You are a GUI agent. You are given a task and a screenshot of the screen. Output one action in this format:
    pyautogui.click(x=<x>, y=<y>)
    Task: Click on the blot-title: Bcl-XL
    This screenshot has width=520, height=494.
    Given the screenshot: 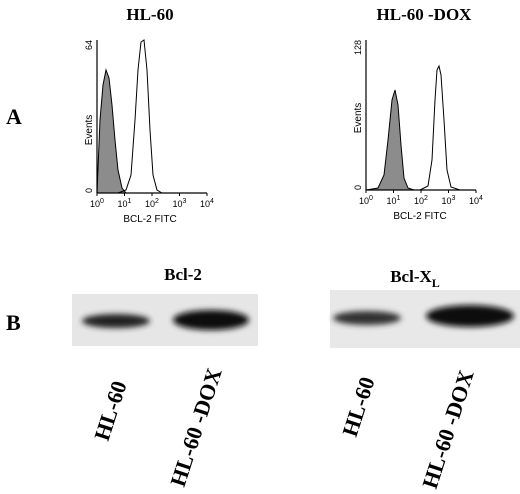 What is the action you would take?
    pyautogui.click(x=415, y=278)
    